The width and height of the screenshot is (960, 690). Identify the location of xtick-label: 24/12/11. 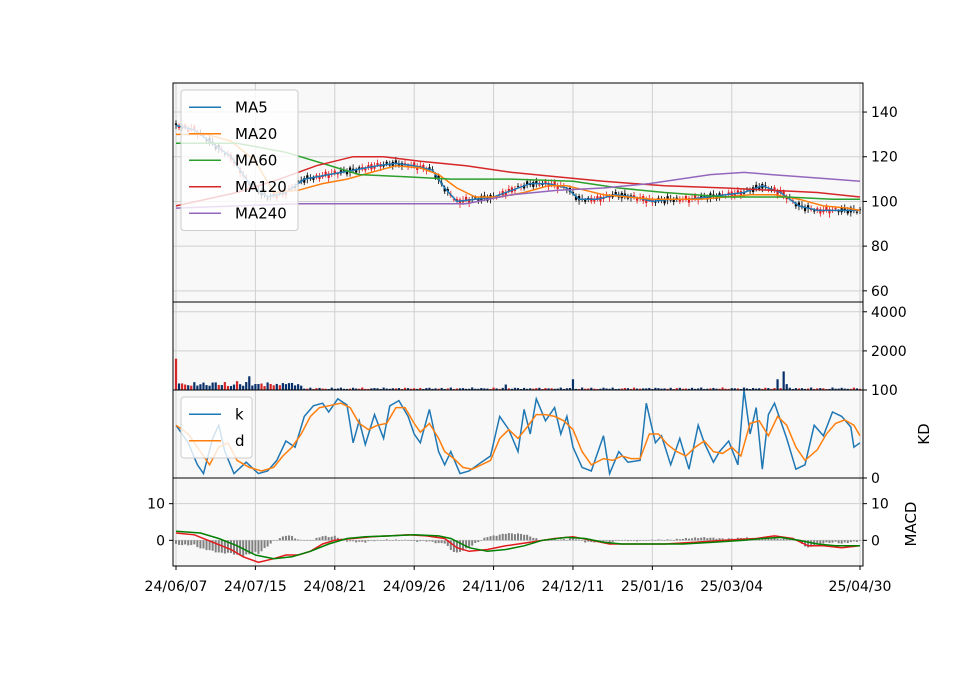
(573, 587).